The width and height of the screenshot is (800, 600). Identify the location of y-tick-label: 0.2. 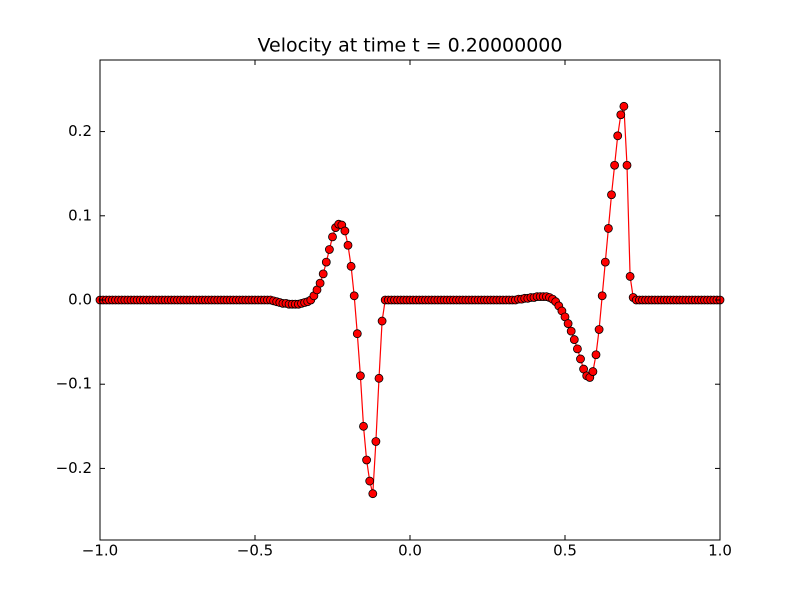
(80, 131).